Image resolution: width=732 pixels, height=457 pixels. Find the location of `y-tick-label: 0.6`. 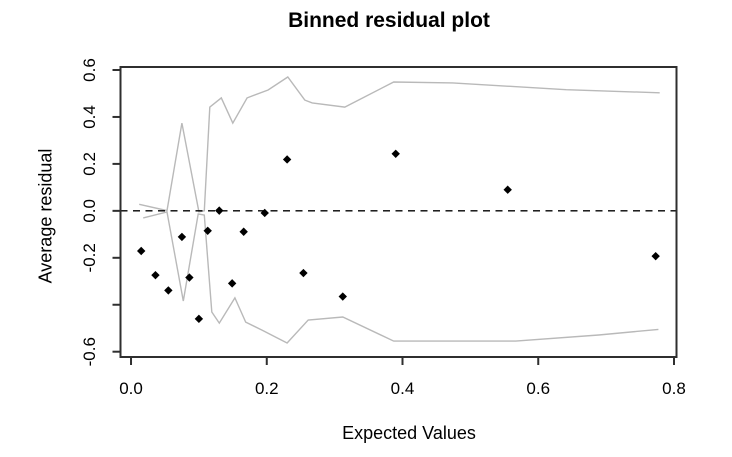

y-tick-label: 0.6 is located at coordinates (89, 70).